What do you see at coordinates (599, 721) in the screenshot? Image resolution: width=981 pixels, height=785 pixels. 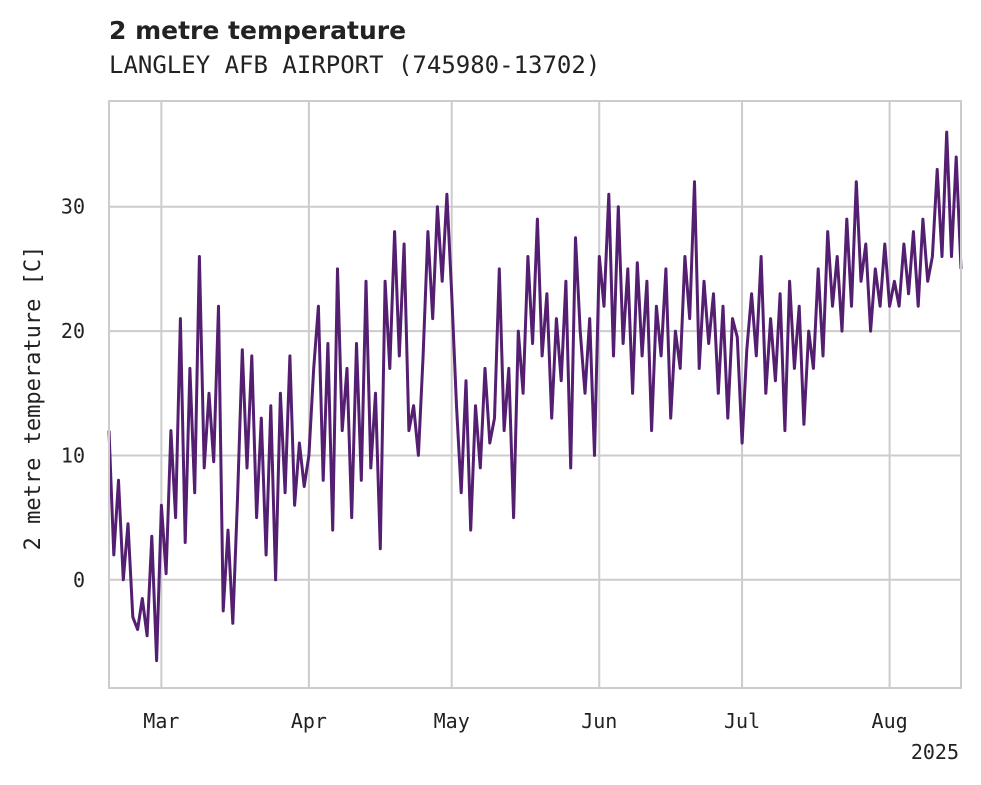 I see `x-tick-label: Jun` at bounding box center [599, 721].